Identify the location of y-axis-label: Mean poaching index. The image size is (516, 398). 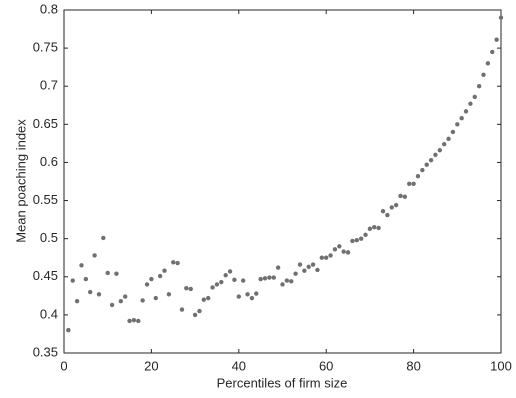
(20, 181).